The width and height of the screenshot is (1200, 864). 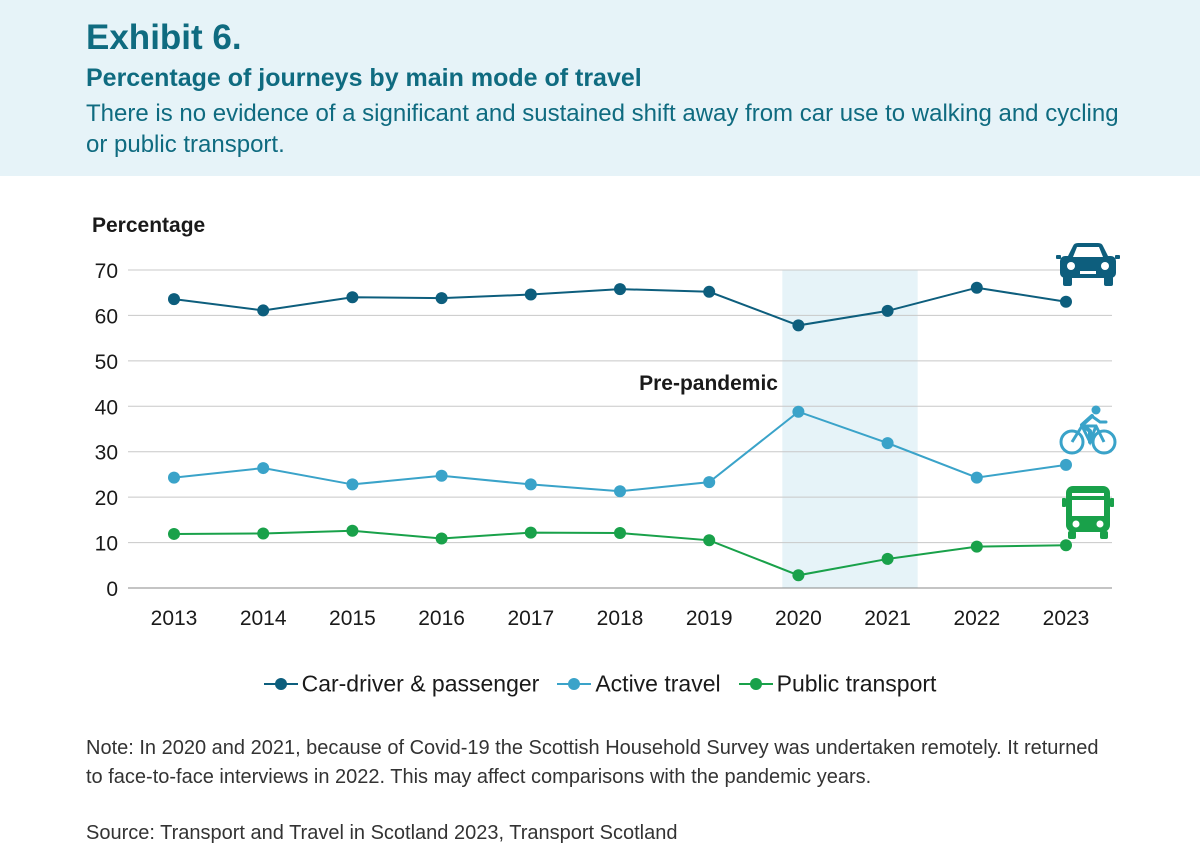 I want to click on x-tick-label: 2022, so click(x=976, y=618).